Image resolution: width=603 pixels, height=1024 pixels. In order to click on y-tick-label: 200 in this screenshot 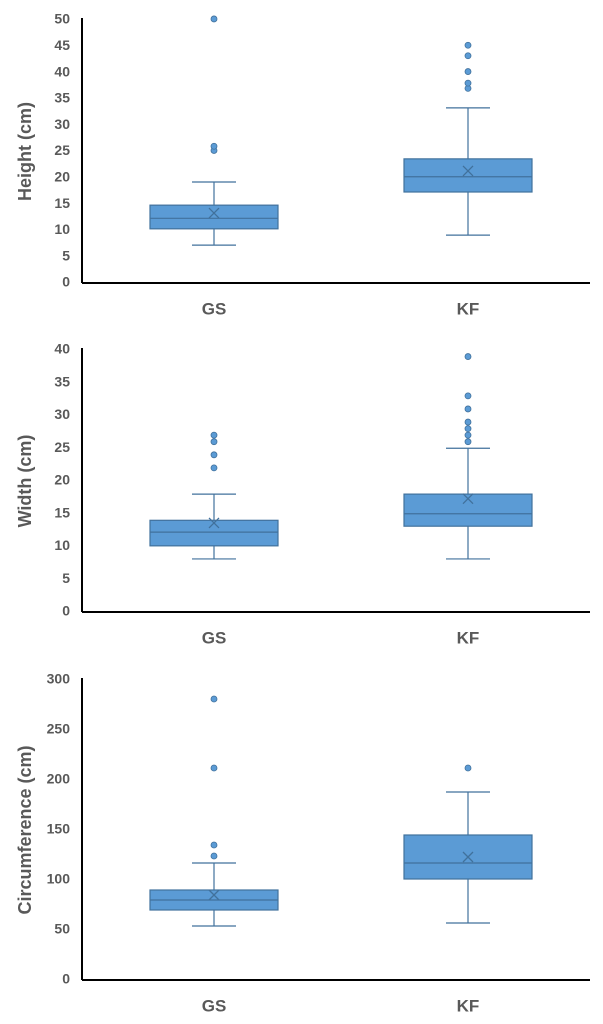, I will do `click(59, 779)`.